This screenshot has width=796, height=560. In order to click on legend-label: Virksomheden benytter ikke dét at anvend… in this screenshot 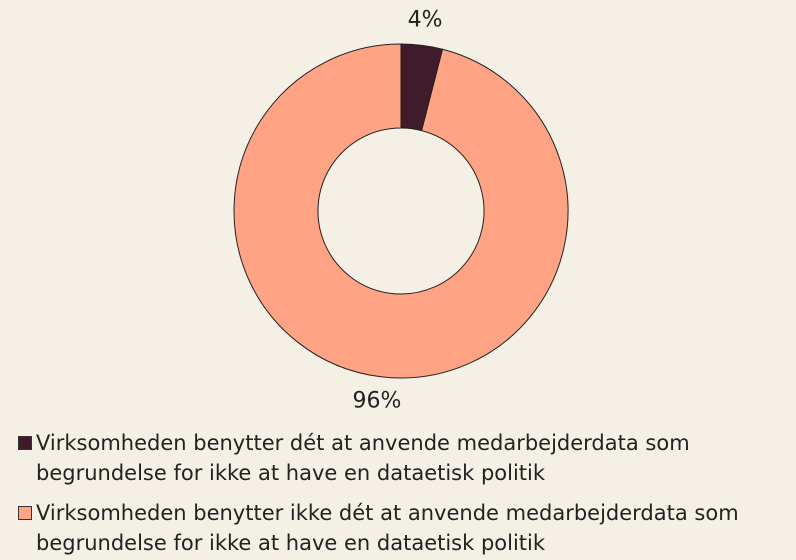, I will do `click(387, 528)`.